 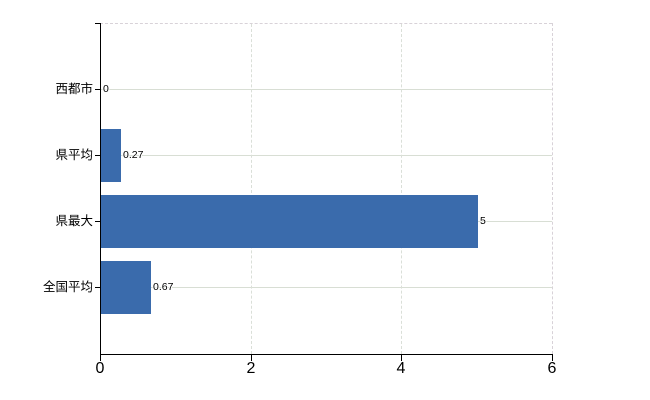 What do you see at coordinates (552, 368) in the screenshot?
I see `x-tick-label: 6` at bounding box center [552, 368].